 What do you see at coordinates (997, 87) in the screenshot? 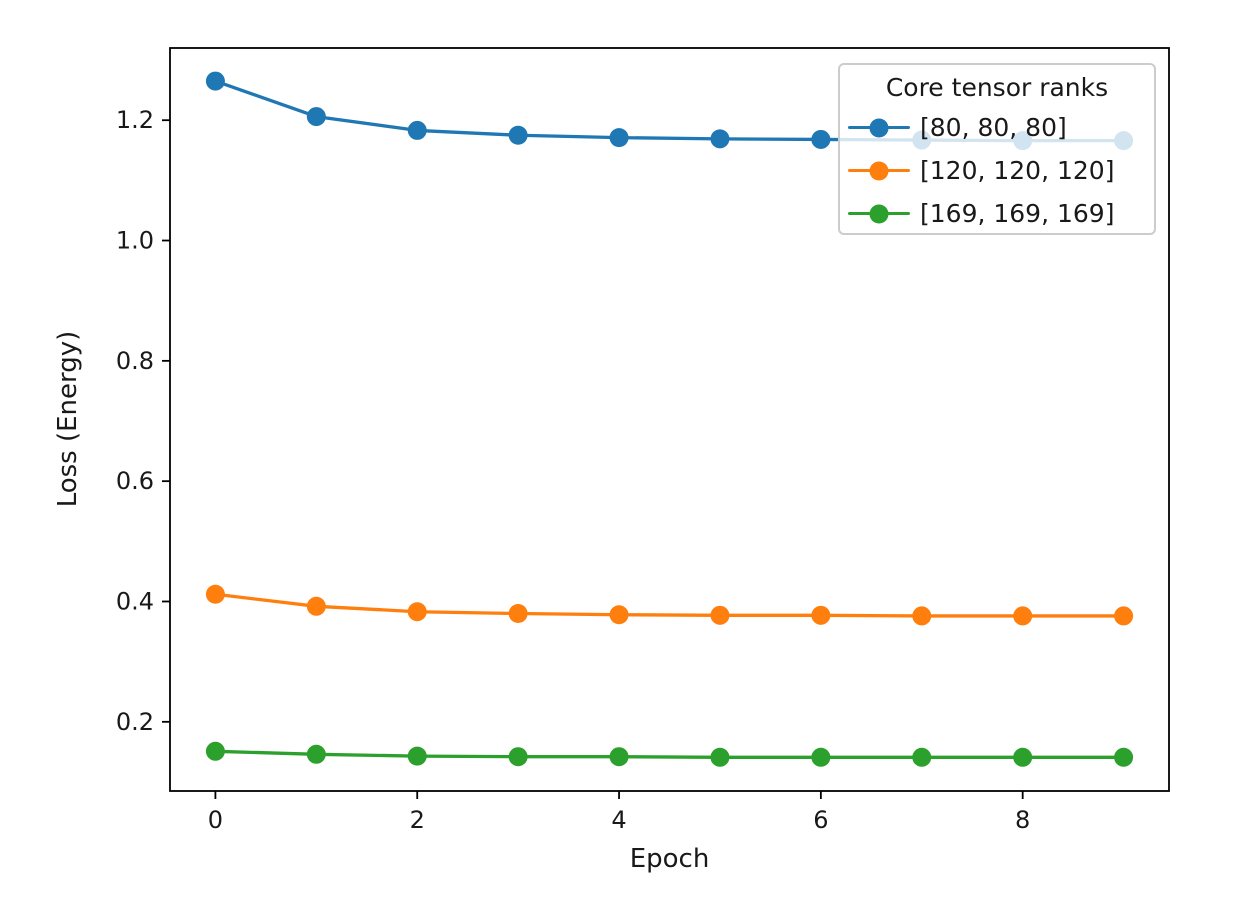
I see `legend-title: Core tensor ranks` at bounding box center [997, 87].